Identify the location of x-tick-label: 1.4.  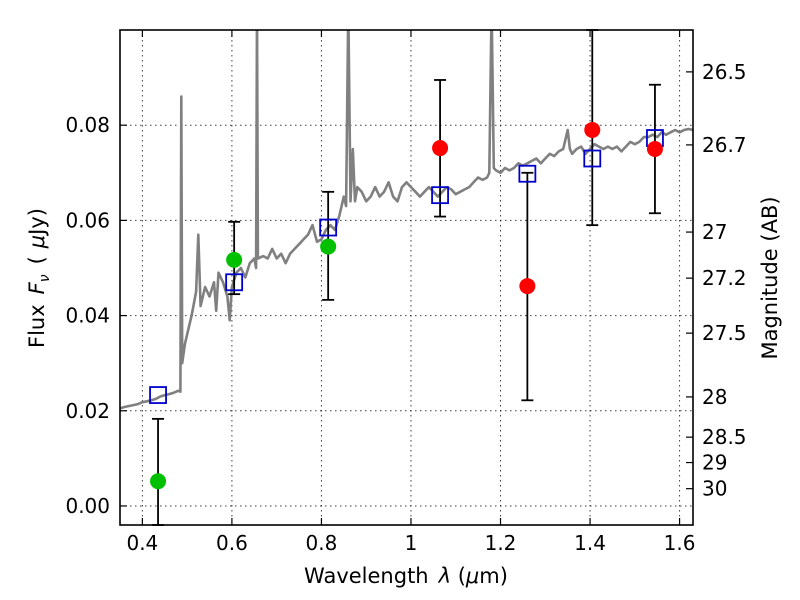
(590, 543).